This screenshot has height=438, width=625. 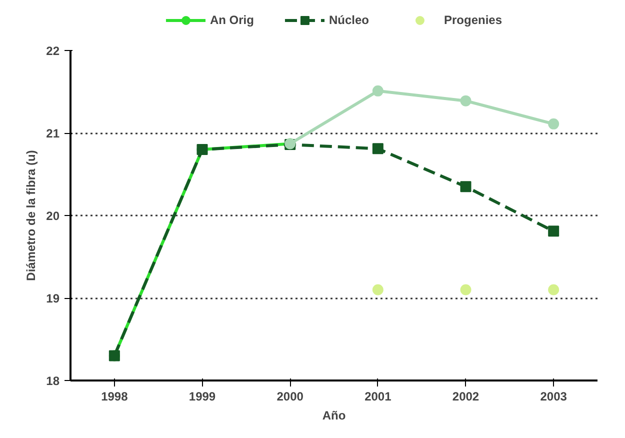 I want to click on legend-label: An Orig, so click(x=232, y=20).